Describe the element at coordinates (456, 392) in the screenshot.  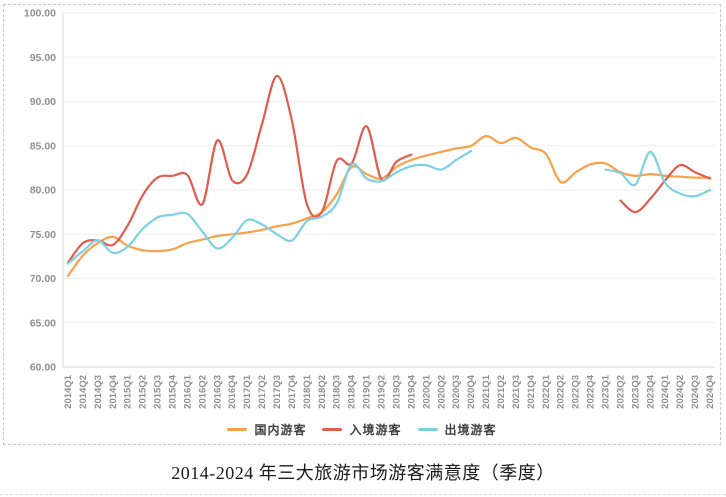
I see `svg-text: 2020Q3` at that location.